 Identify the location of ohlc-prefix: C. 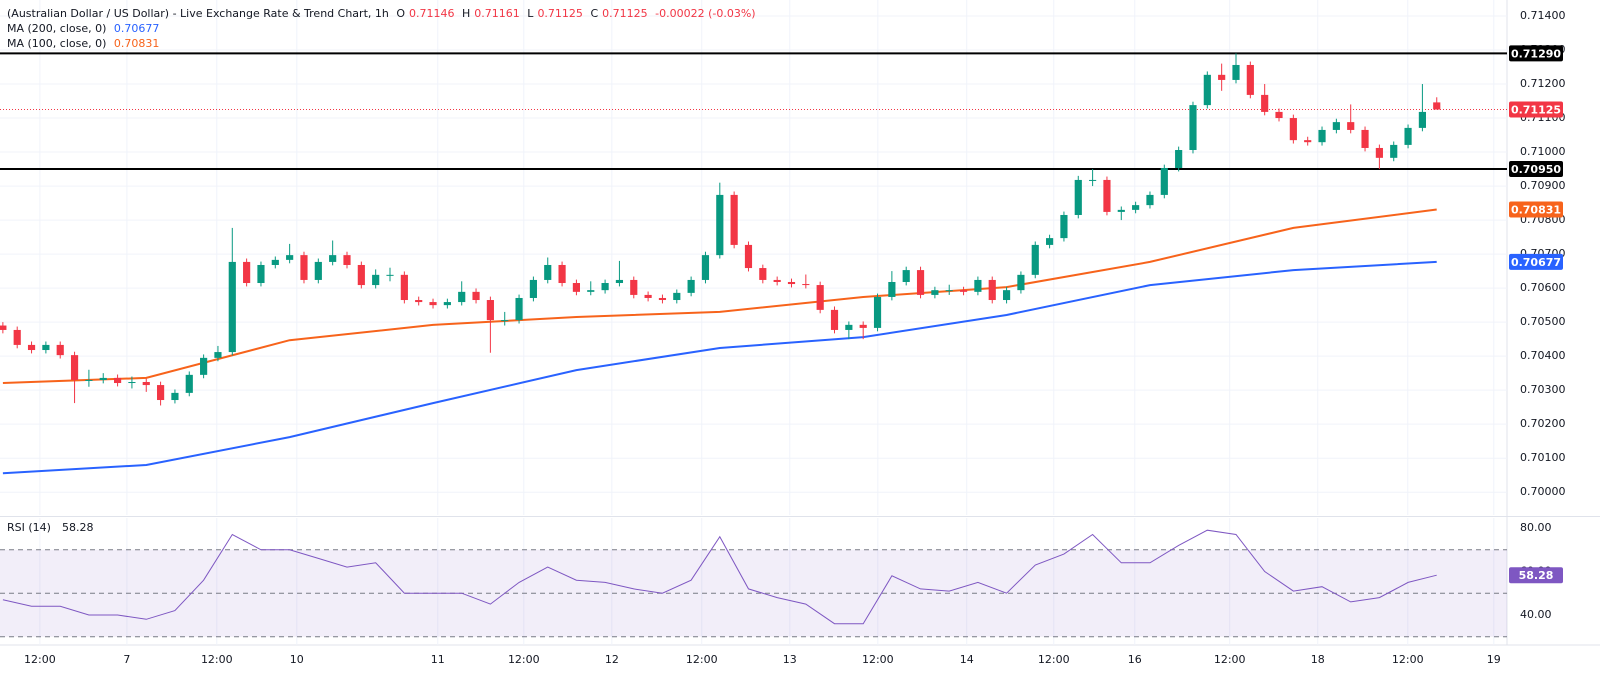
(594, 13).